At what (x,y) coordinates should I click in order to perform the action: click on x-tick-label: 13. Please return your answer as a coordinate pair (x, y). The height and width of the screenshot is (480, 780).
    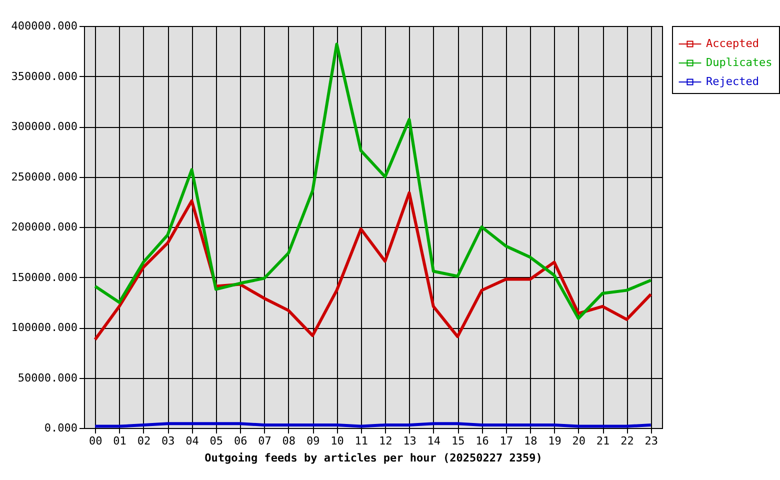
    Looking at the image, I should click on (409, 441).